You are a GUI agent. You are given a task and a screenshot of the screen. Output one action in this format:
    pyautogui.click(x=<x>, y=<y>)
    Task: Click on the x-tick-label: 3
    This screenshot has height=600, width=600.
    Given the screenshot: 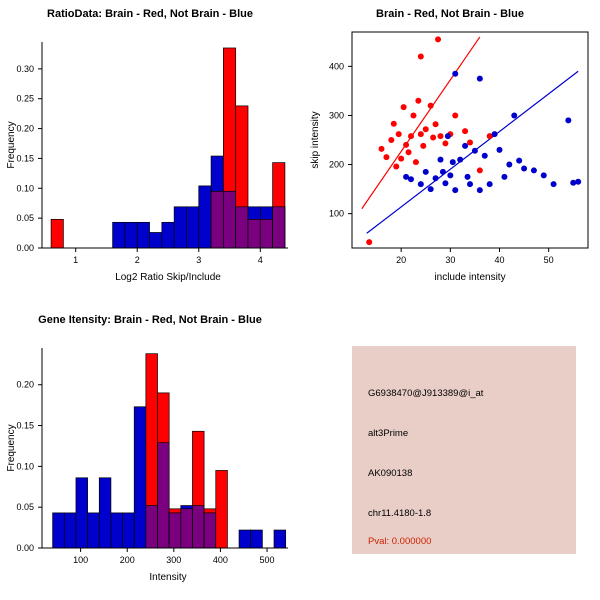 What is the action you would take?
    pyautogui.click(x=198, y=260)
    